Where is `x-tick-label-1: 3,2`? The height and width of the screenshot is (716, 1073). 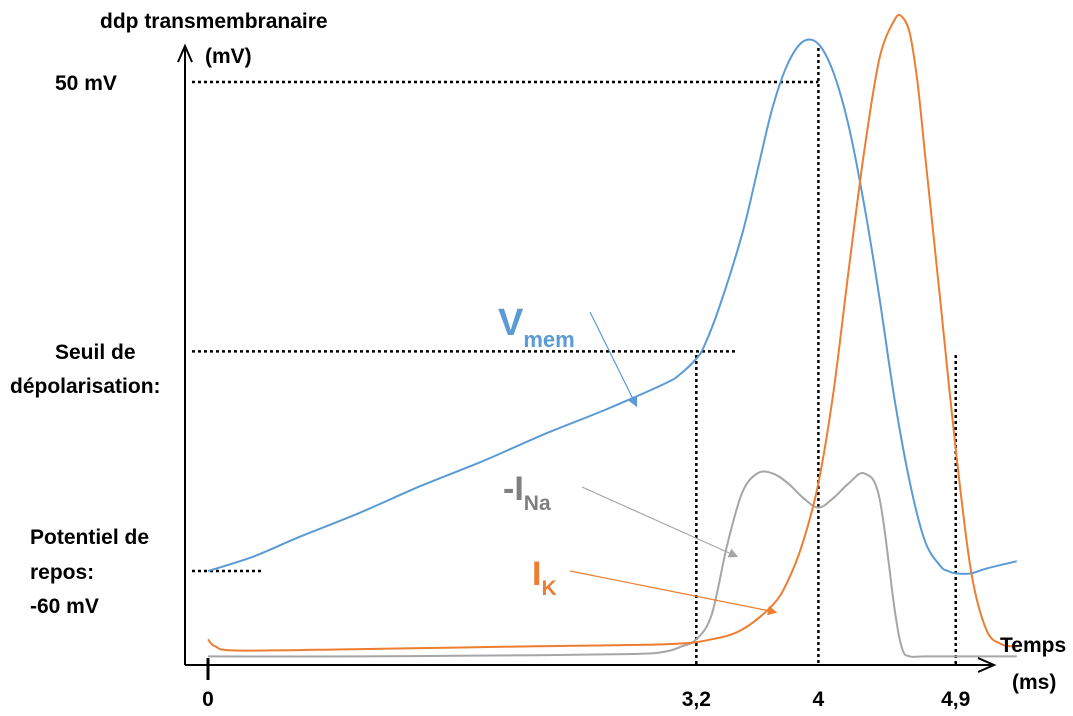
x-tick-label-1: 3,2 is located at coordinates (696, 699).